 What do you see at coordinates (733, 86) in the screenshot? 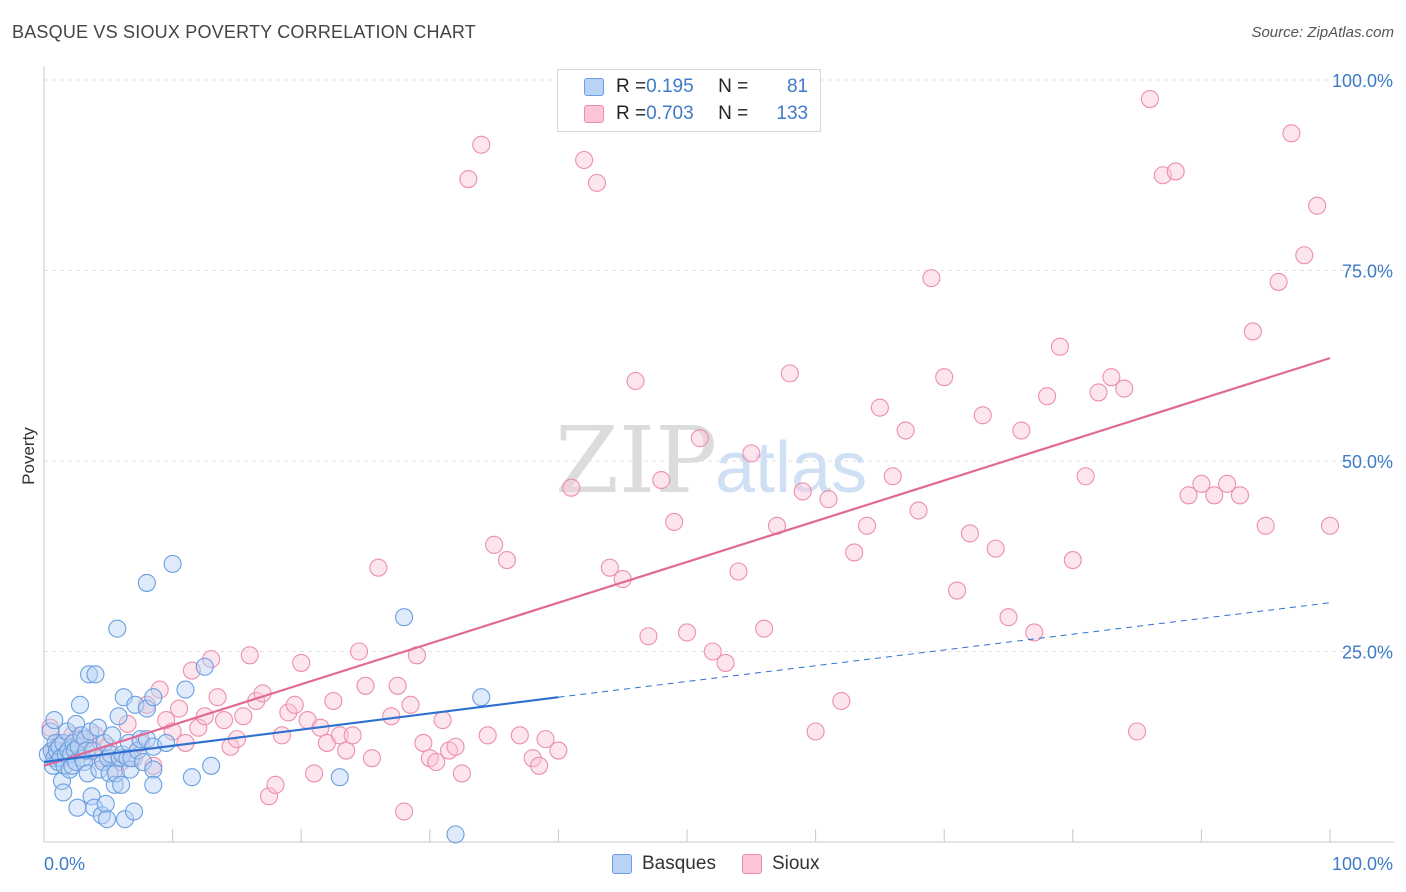
I see `n-label: N =` at bounding box center [733, 86].